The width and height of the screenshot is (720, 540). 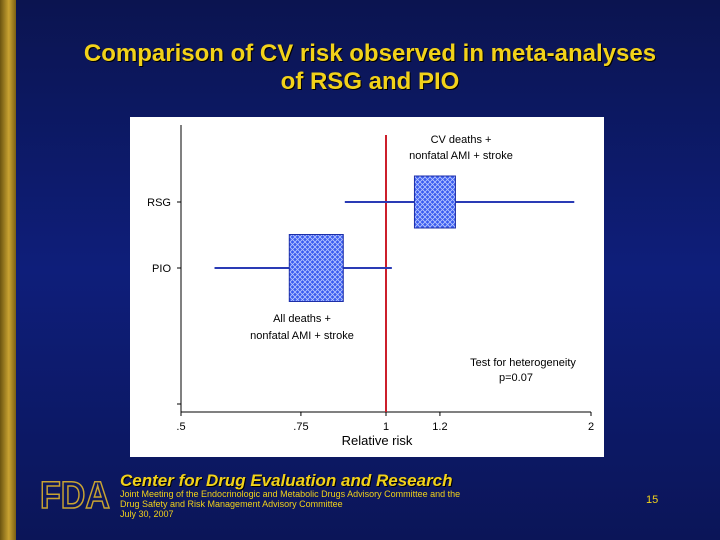 I want to click on slide-title-line2: of RSG and PIO, so click(x=370, y=81).